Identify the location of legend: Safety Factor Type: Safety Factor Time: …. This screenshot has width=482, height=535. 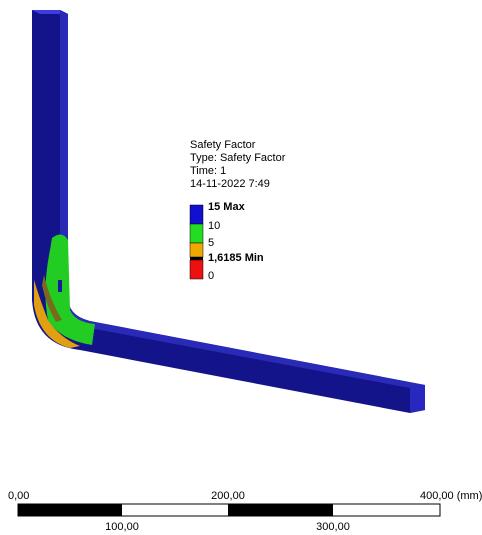
(237, 210).